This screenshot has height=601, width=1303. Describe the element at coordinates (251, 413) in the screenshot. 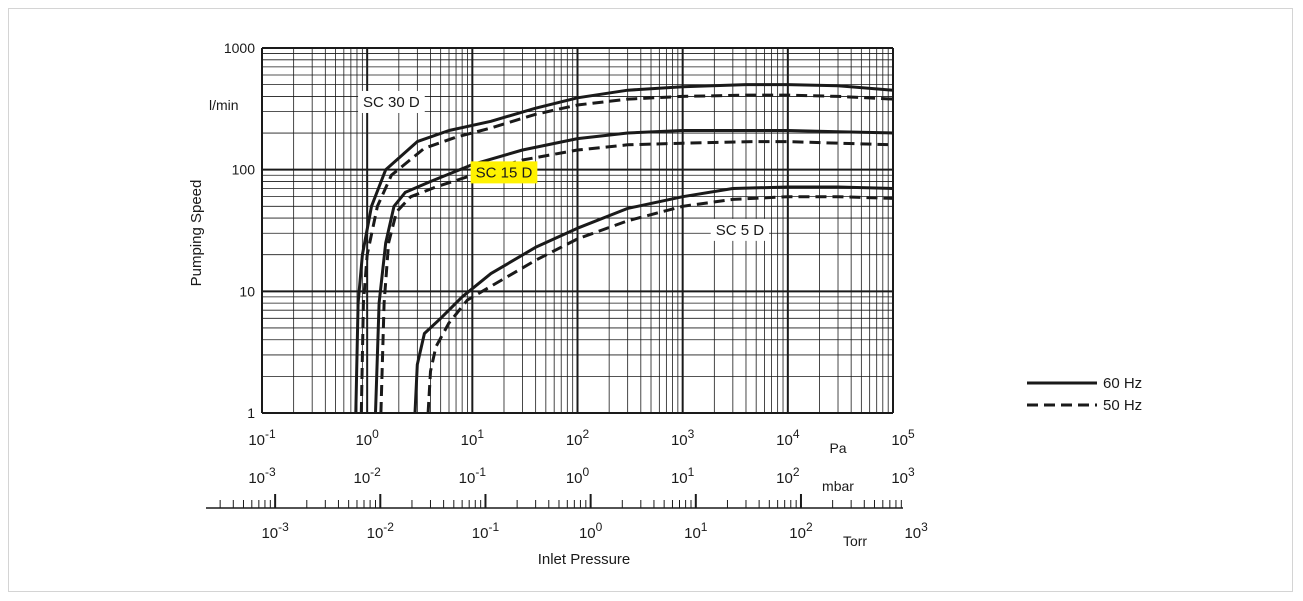

I see `y-tick-label: 1` at that location.